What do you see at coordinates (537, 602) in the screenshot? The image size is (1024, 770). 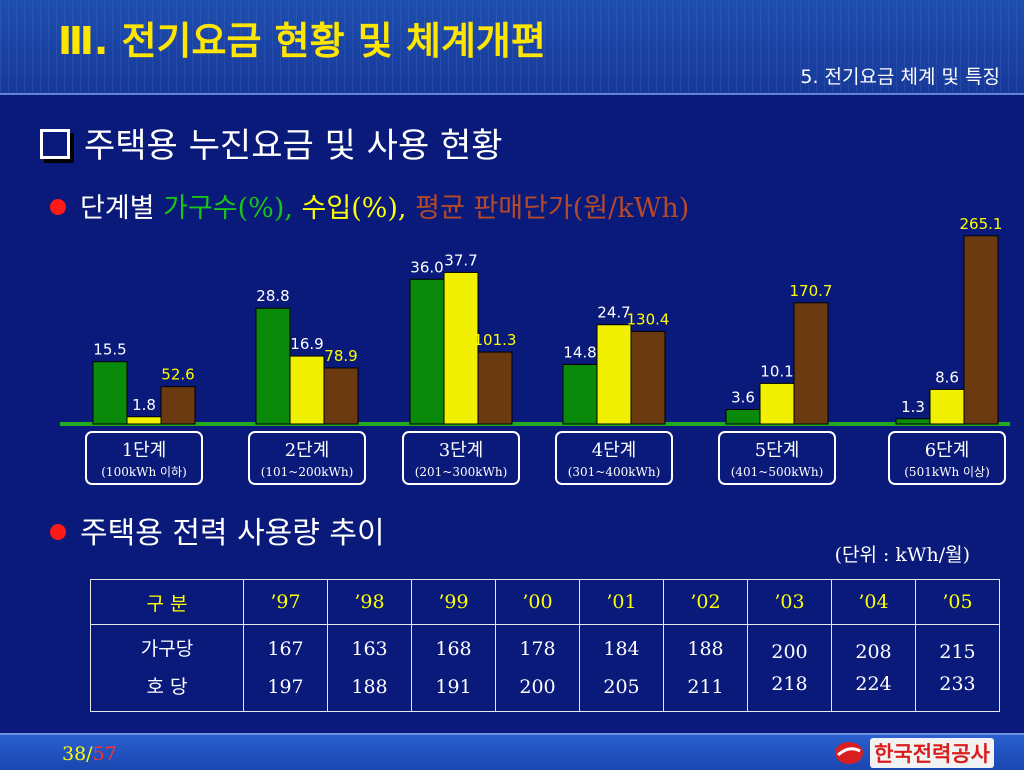 I see `table-header-cell: ’00` at bounding box center [537, 602].